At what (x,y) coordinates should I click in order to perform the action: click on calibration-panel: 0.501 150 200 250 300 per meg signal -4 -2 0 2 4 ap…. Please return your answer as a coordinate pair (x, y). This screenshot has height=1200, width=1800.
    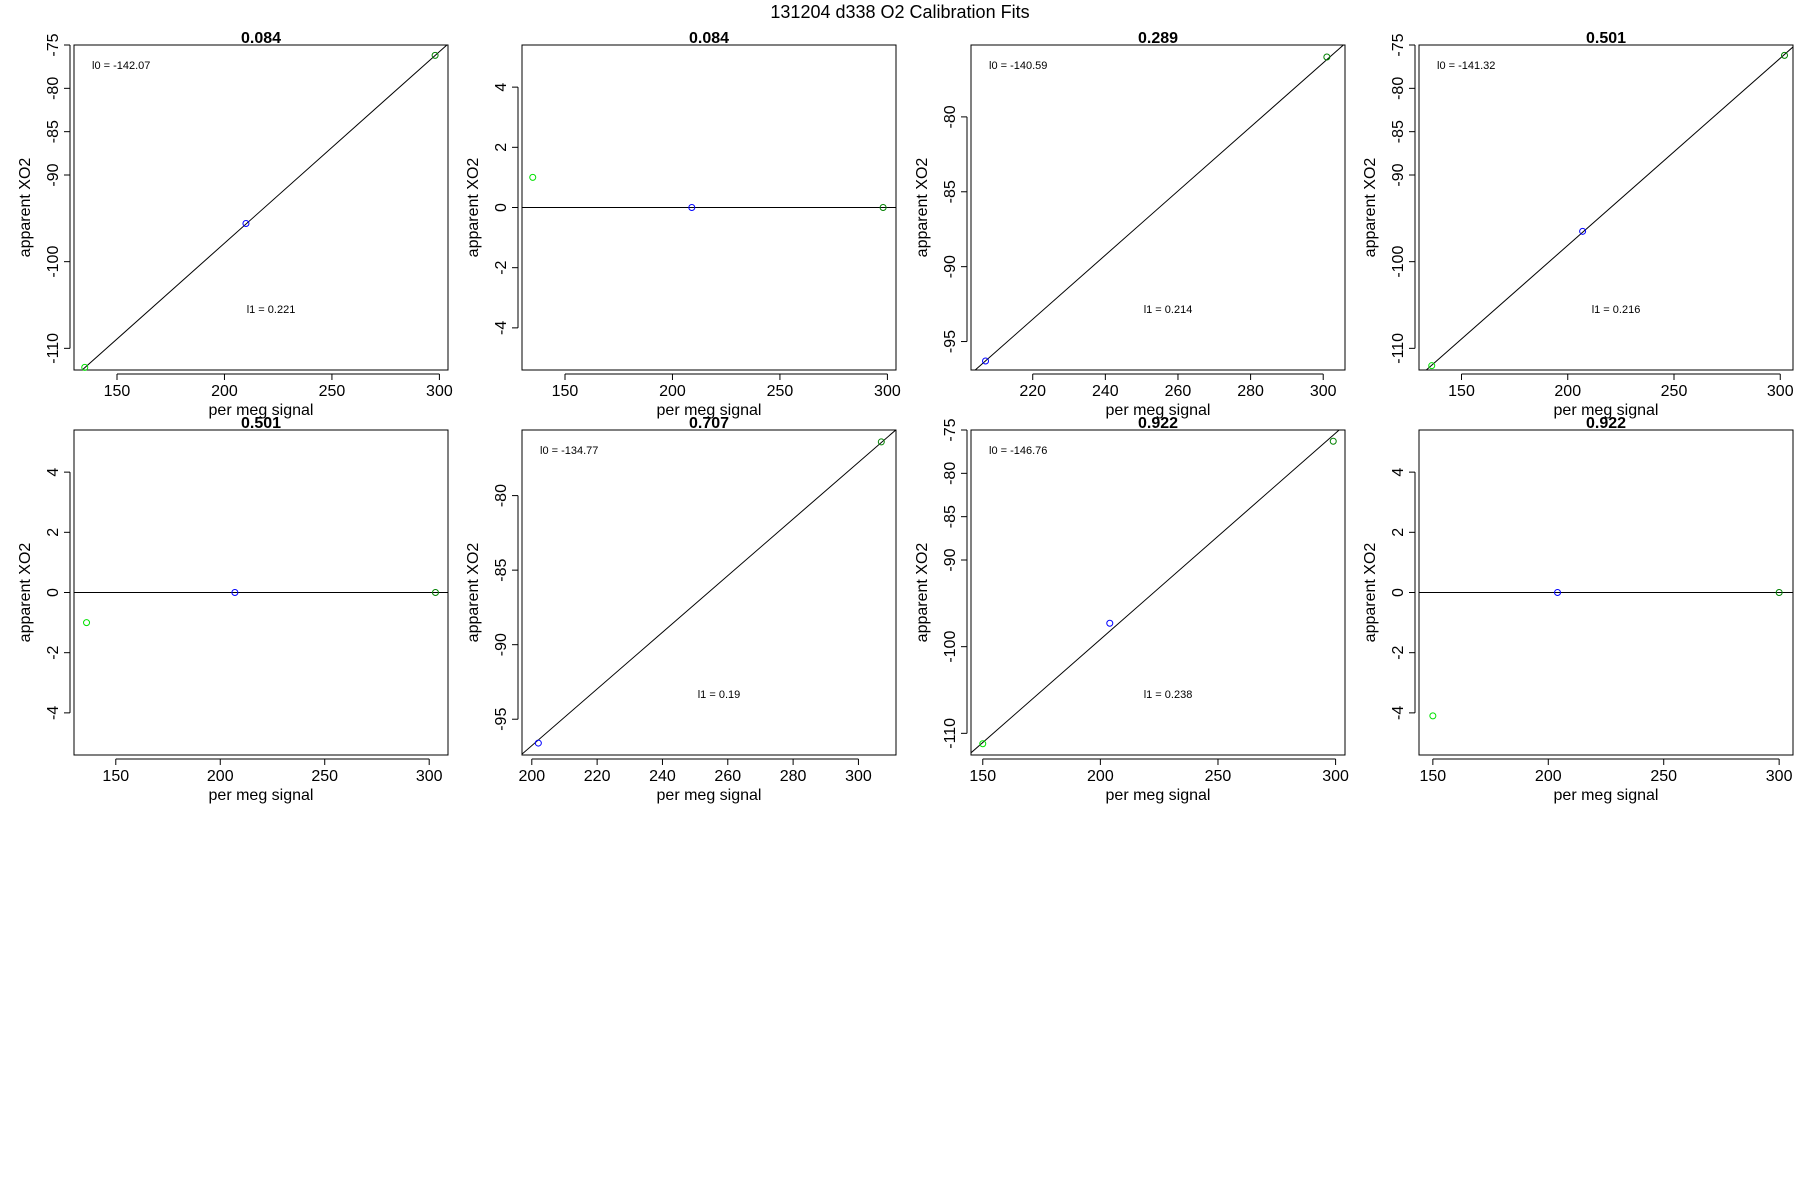
    Looking at the image, I should click on (233, 609).